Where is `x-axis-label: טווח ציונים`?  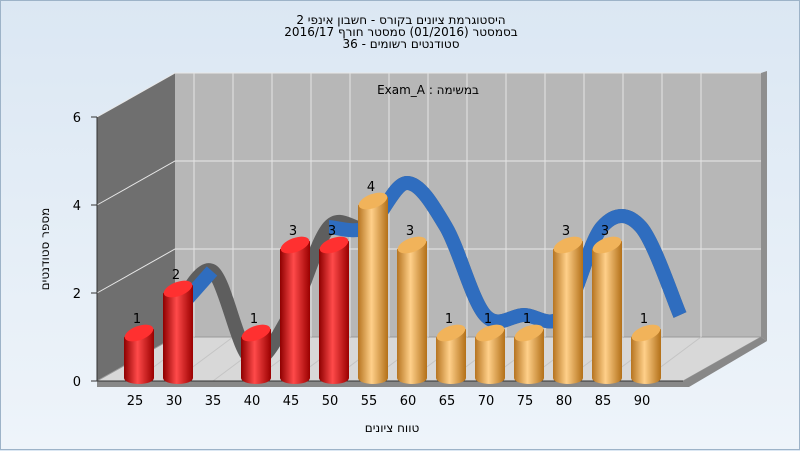
x-axis-label: טווח ציונים is located at coordinates (392, 428).